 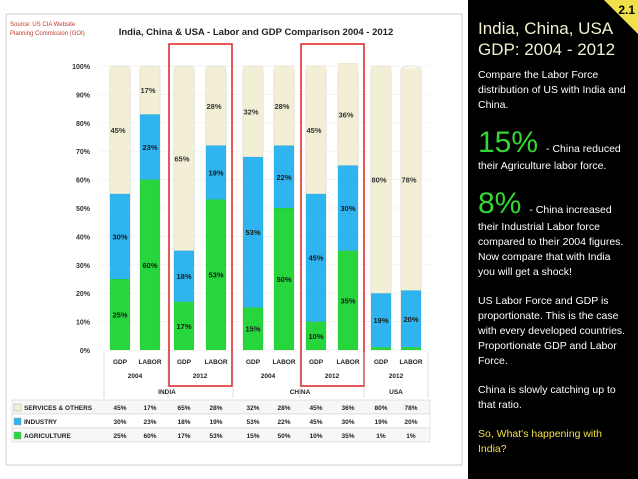 What do you see at coordinates (626, 10) in the screenshot?
I see `slide-number: 2.1` at bounding box center [626, 10].